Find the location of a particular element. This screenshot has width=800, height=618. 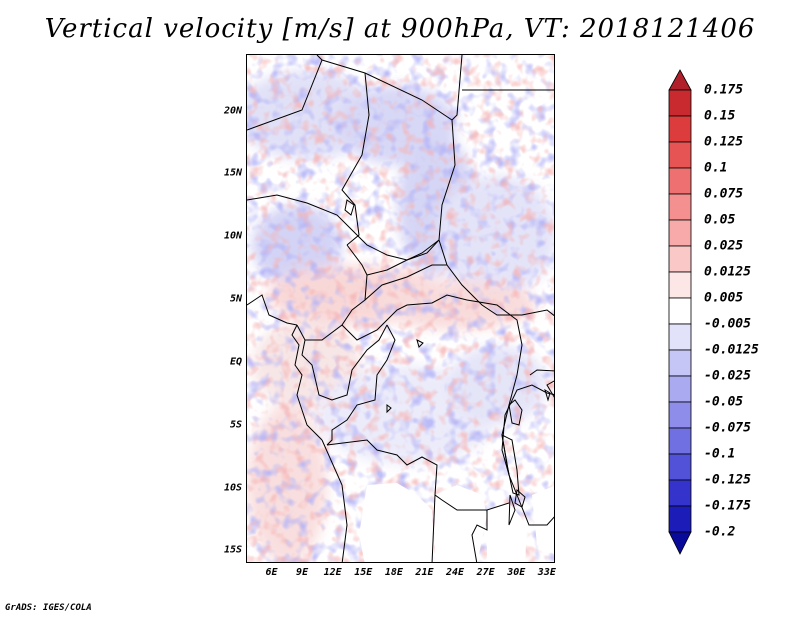

colorbar-level-label: -0.075 is located at coordinates (727, 428).